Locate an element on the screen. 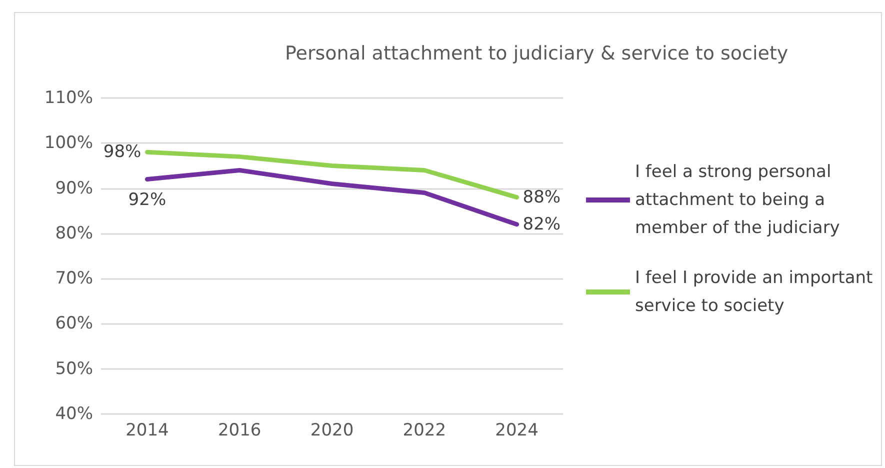 This screenshot has width=885, height=468. x-tick-label: 2014 is located at coordinates (147, 430).